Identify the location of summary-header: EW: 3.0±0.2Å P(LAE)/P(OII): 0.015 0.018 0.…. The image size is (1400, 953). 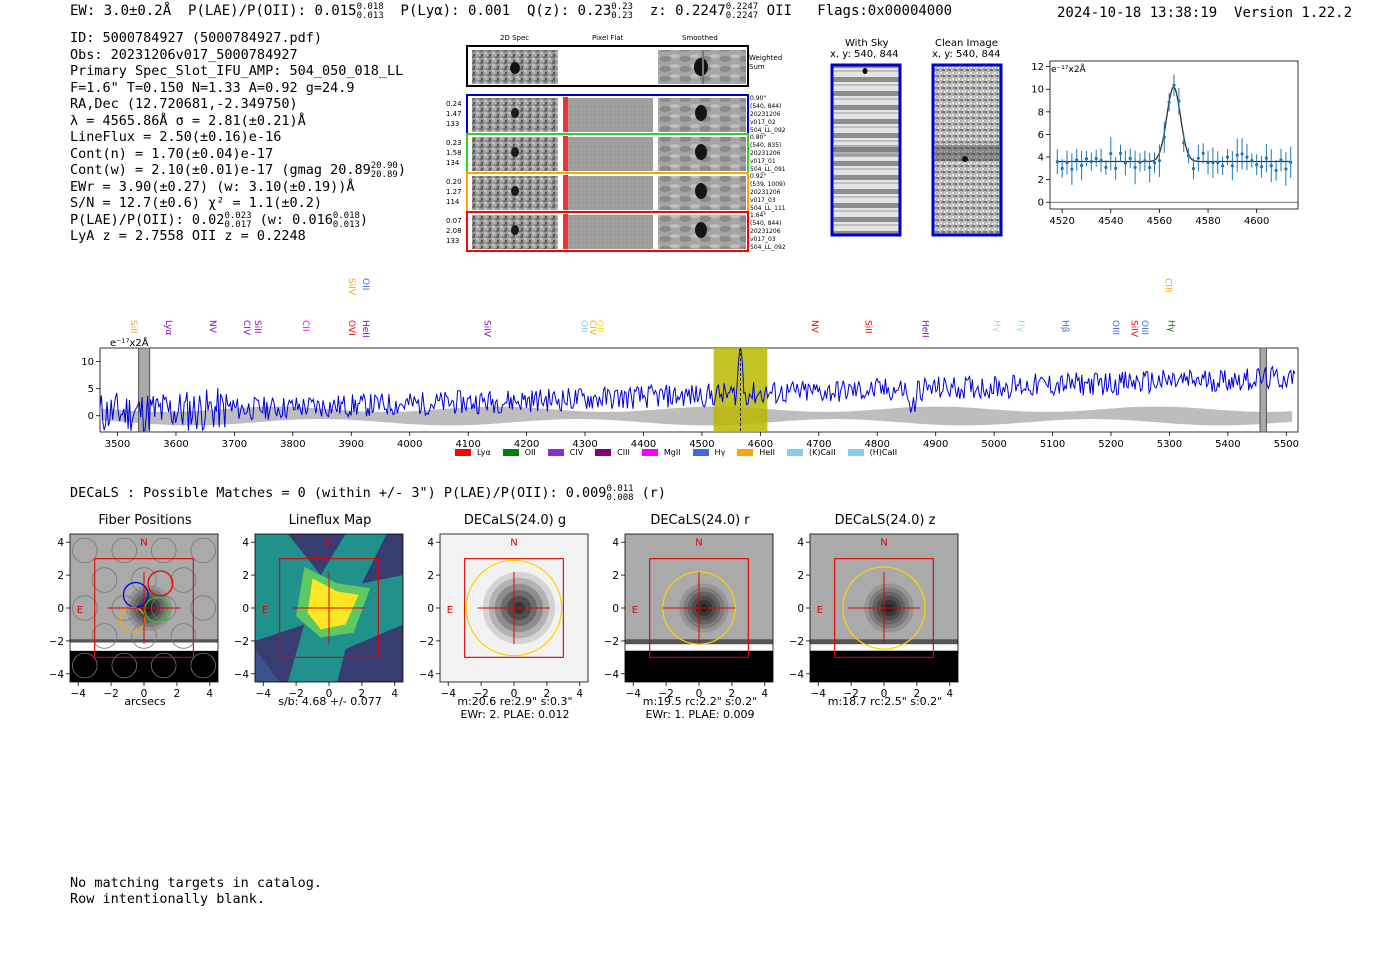
(511, 12).